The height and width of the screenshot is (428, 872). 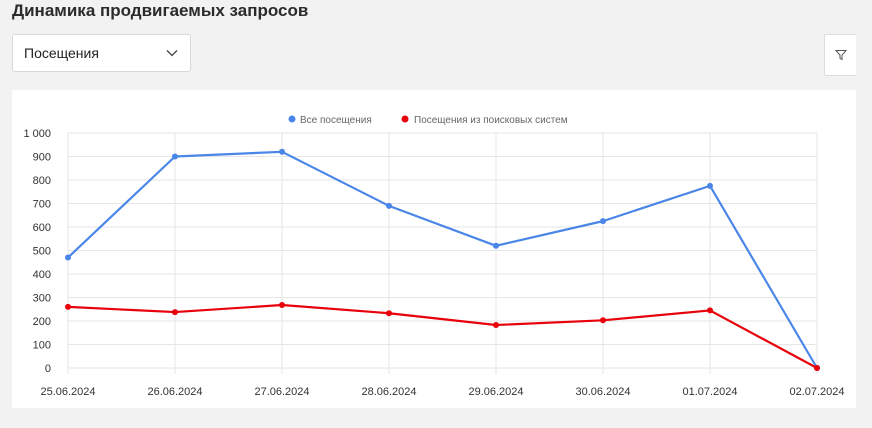 What do you see at coordinates (495, 392) in the screenshot?
I see `x-tick-label: 29.06.2024` at bounding box center [495, 392].